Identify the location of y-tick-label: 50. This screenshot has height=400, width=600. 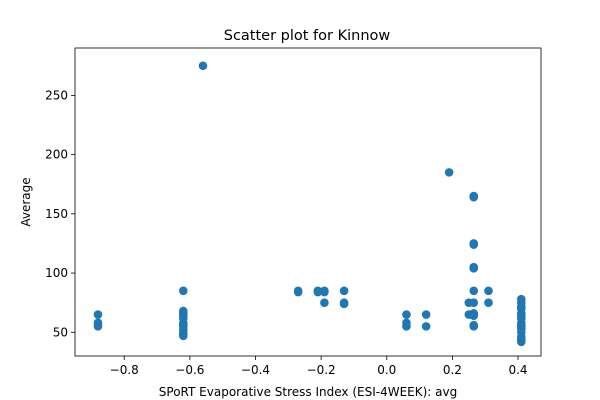
(60, 332).